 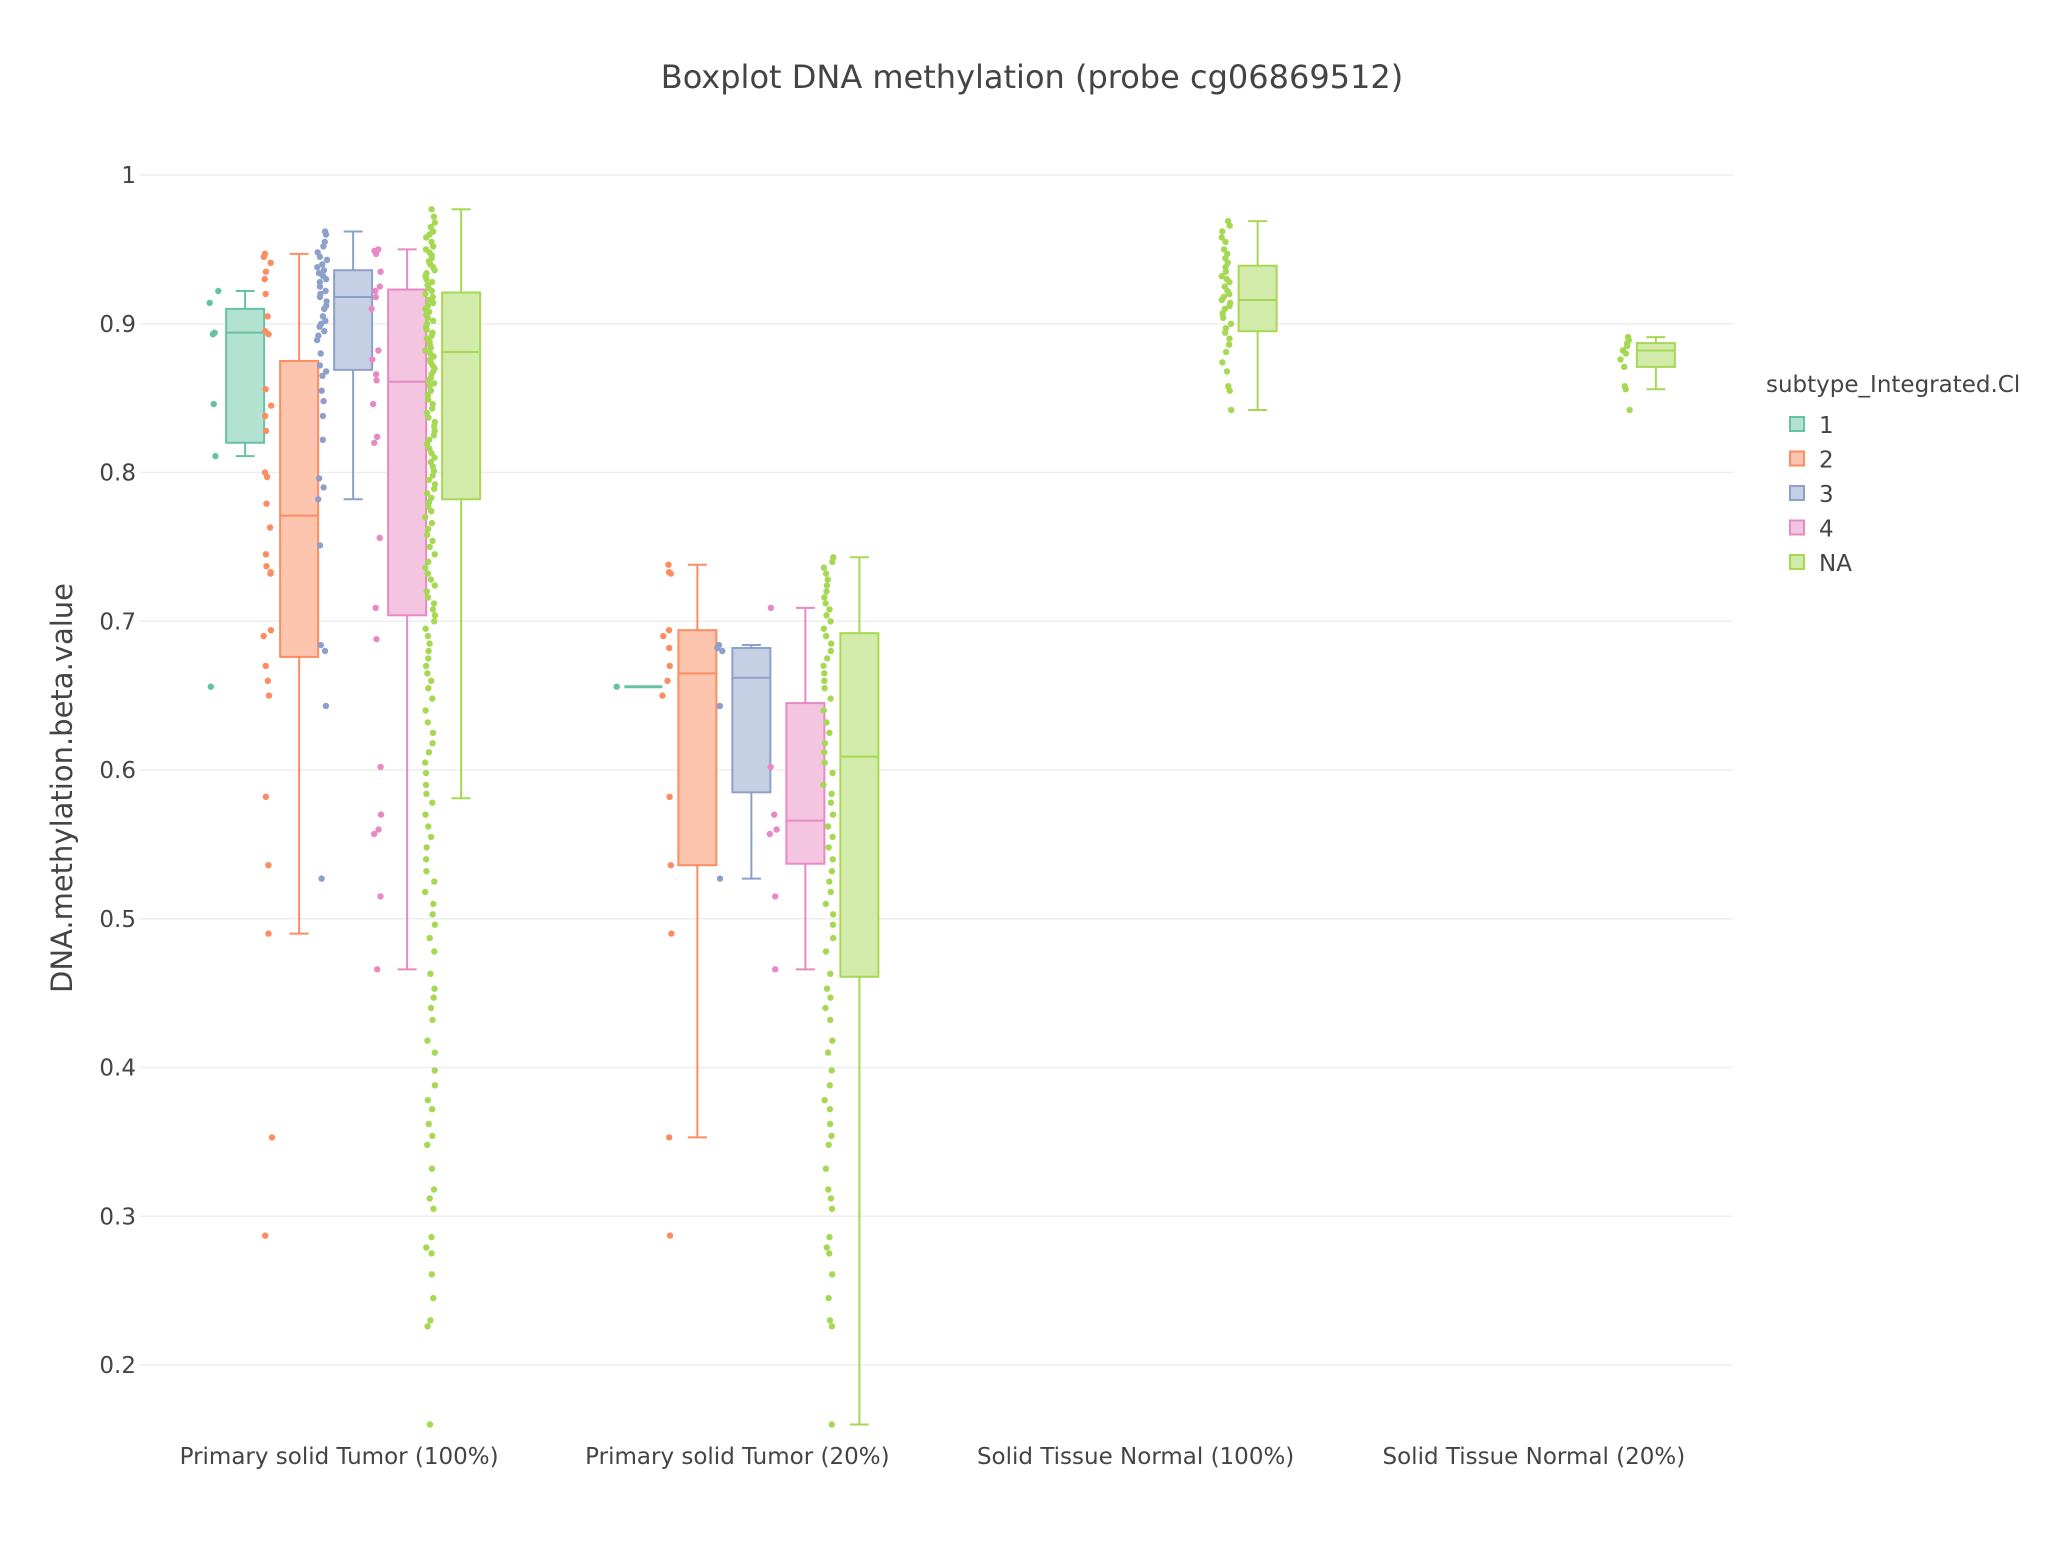 I want to click on legend-label: 2, so click(x=1826, y=461).